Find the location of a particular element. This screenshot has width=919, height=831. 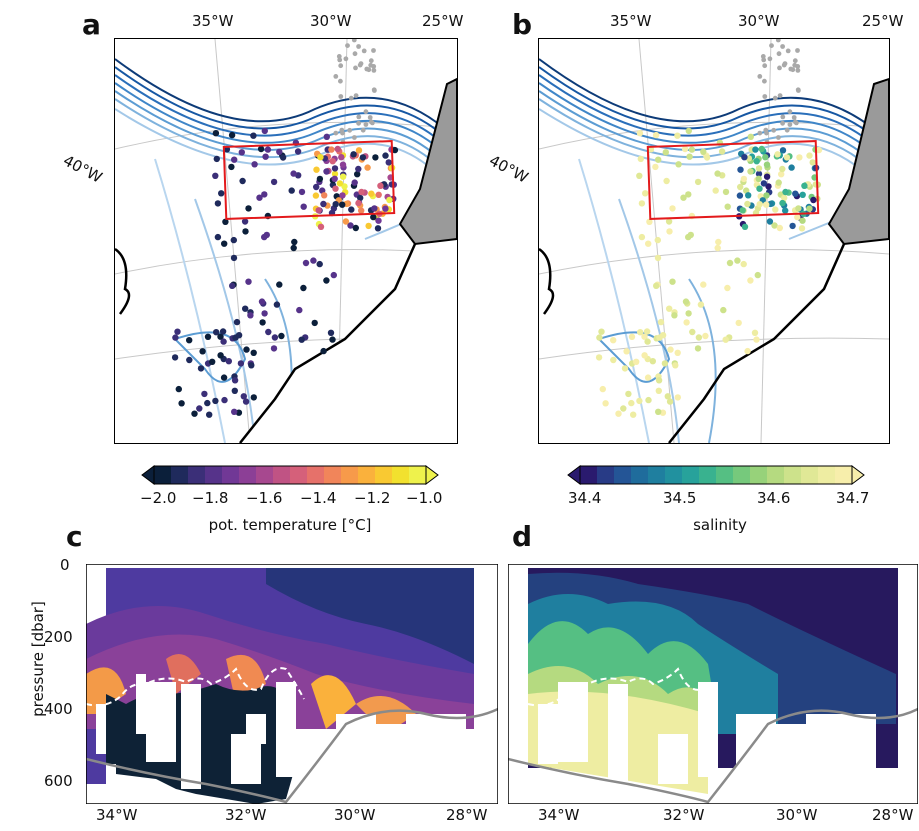

section-c-seafloor is located at coordinates (292, 755).